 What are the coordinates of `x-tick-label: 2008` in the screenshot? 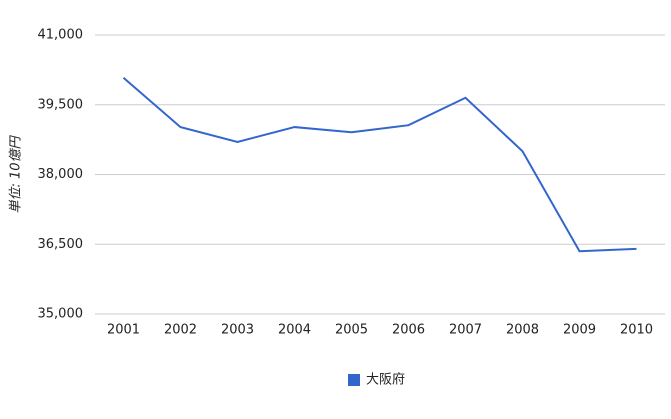 It's located at (522, 330).